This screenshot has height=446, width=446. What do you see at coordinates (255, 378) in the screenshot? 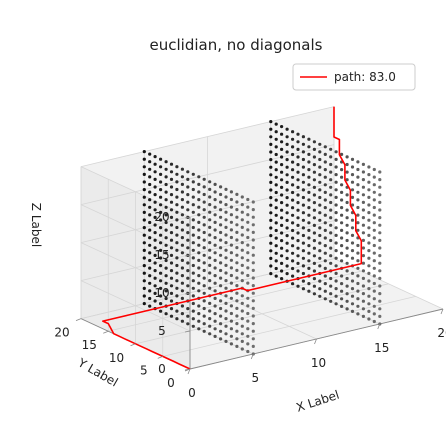
I see `x-tick-label: 5` at bounding box center [255, 378].